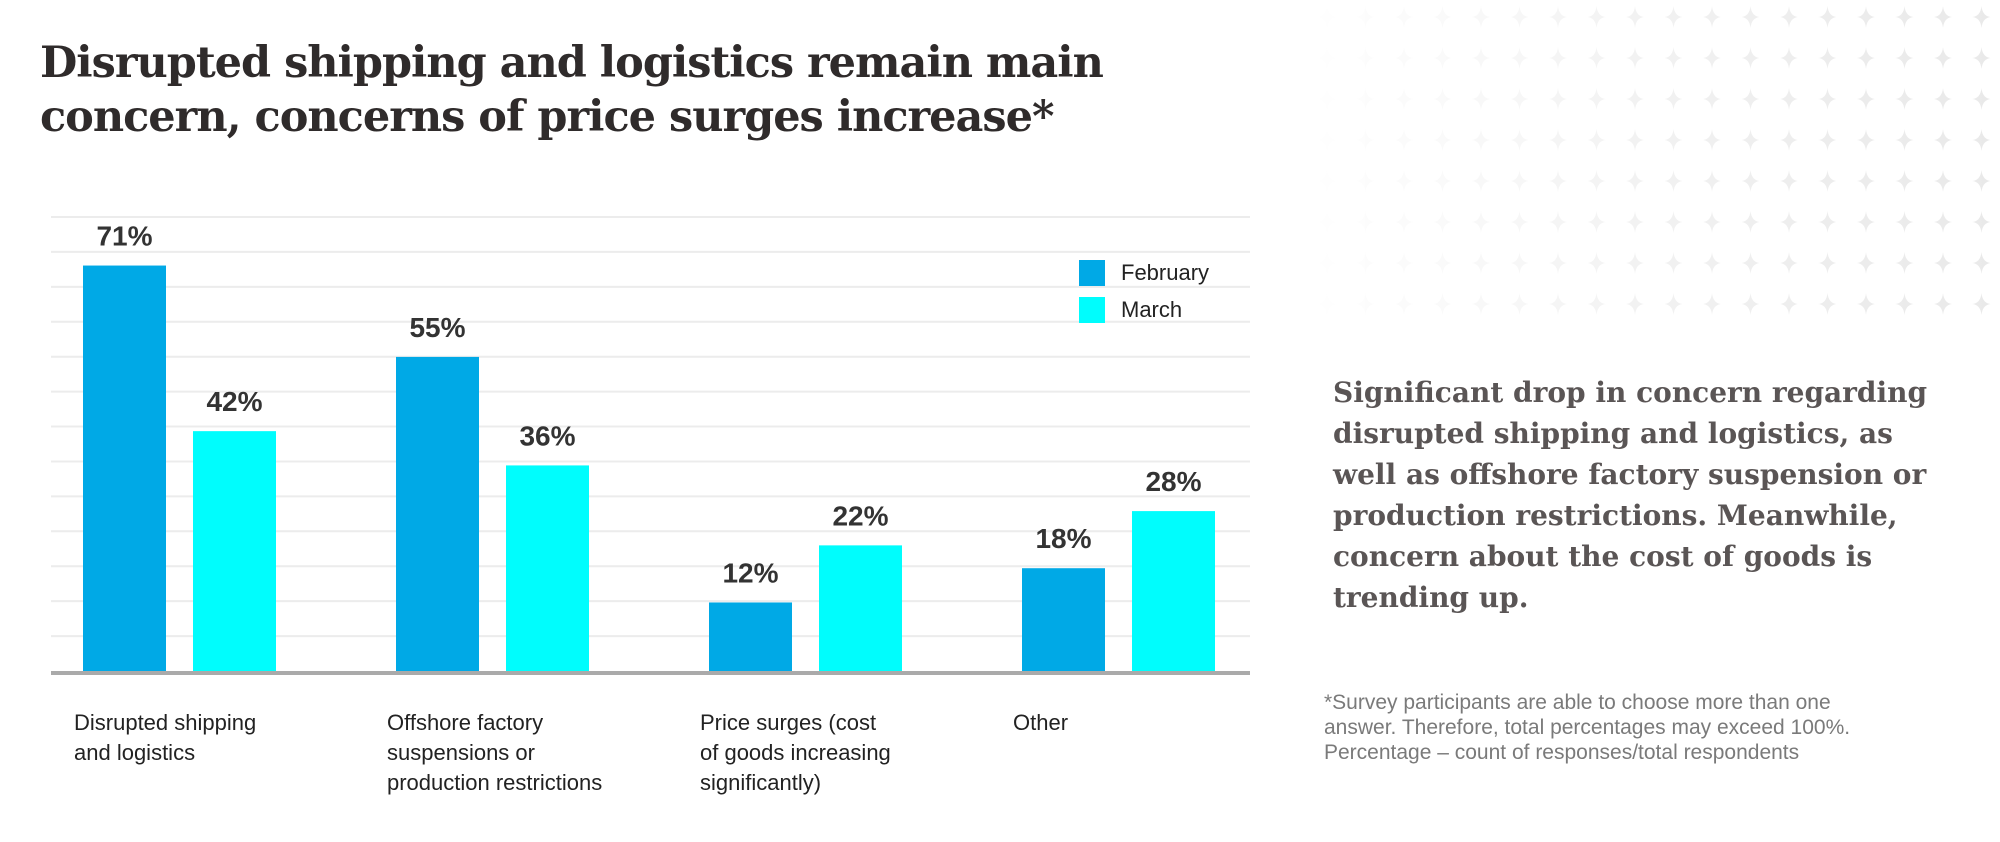  I want to click on category-label-line: Disrupted shipping, so click(165, 722).